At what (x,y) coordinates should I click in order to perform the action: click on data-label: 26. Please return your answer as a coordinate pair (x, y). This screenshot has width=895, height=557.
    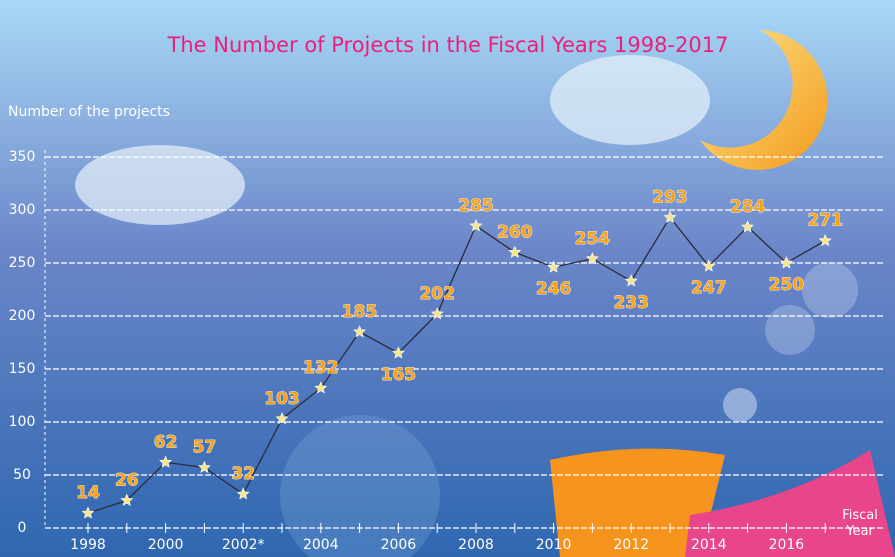
    Looking at the image, I should click on (127, 480).